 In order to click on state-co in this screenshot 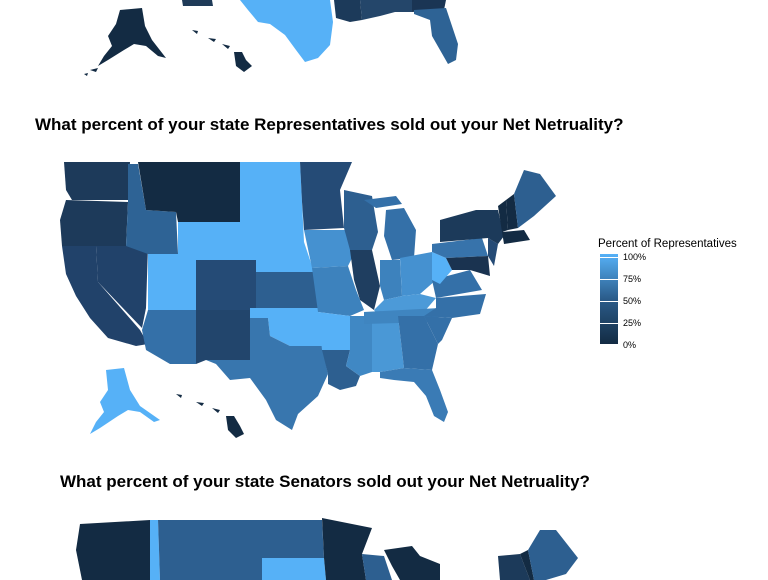, I will do `click(226, 285)`.